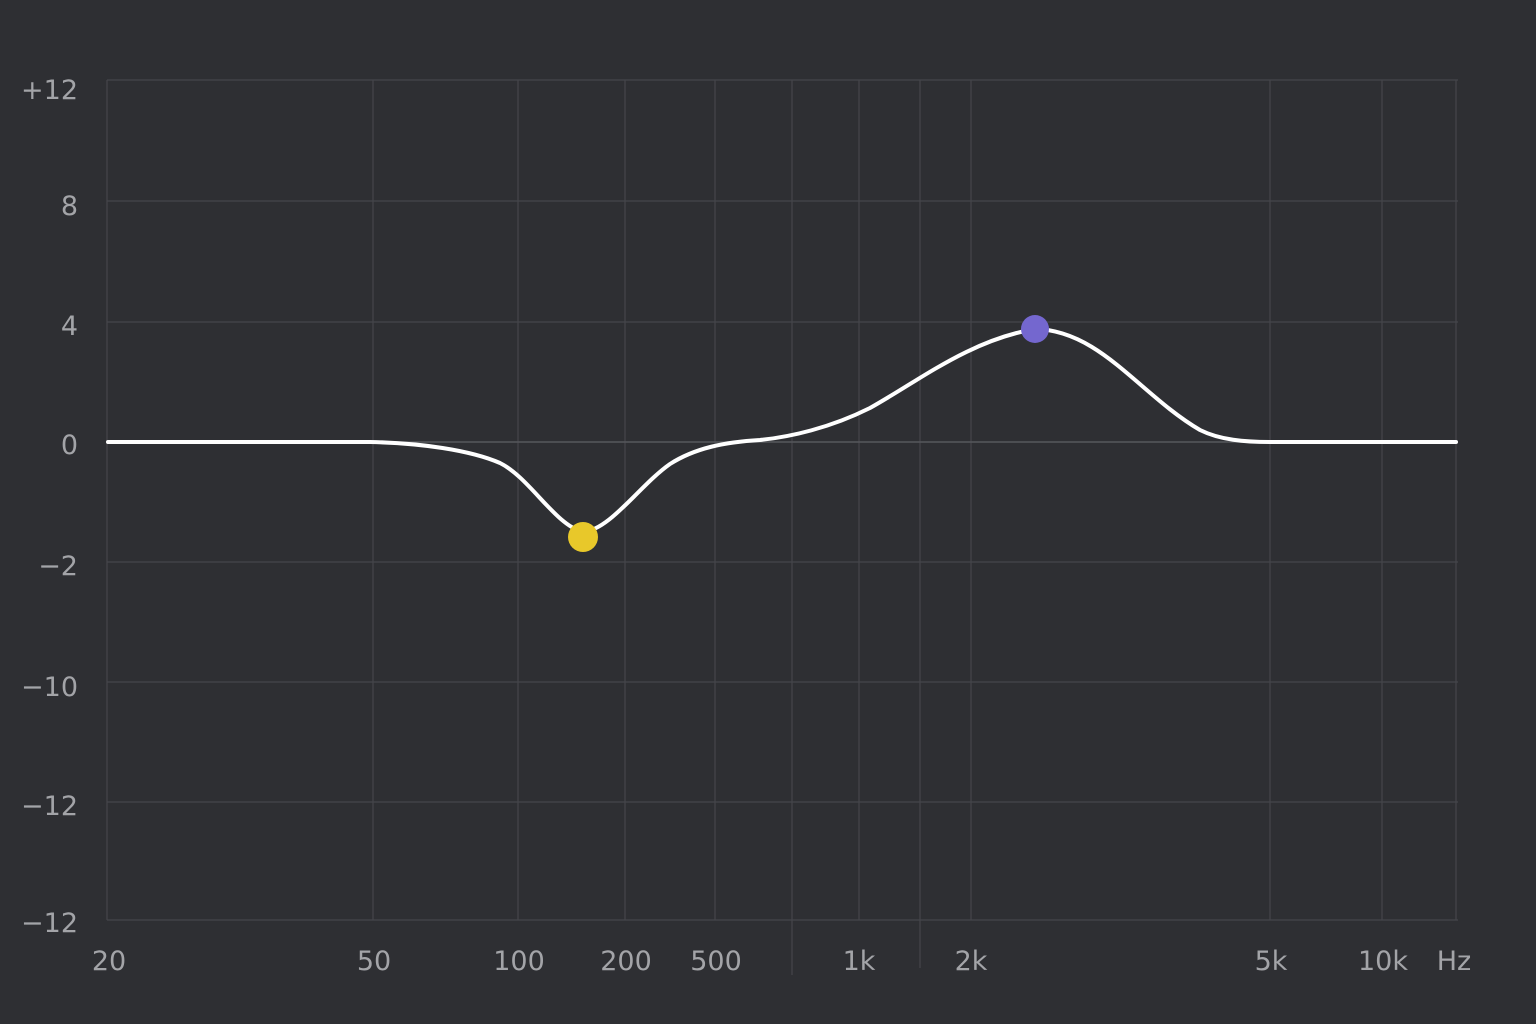 This screenshot has height=1024, width=1536. I want to click on x-tick-label: 10k, so click(1383, 961).